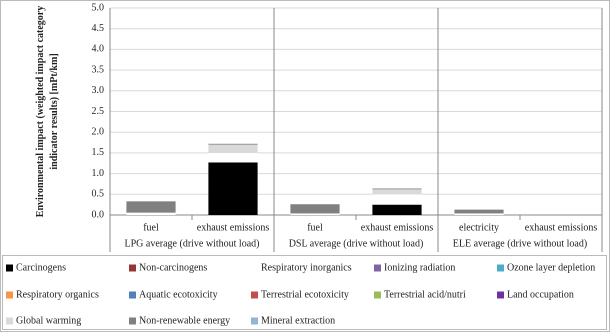  What do you see at coordinates (98, 214) in the screenshot?
I see `y-tick-label: 0.0` at bounding box center [98, 214].